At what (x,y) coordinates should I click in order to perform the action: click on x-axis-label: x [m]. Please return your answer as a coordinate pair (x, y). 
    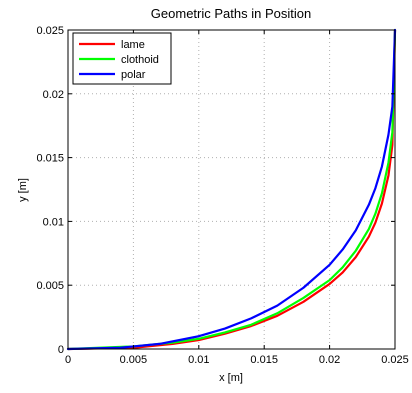
    Looking at the image, I should click on (231, 378).